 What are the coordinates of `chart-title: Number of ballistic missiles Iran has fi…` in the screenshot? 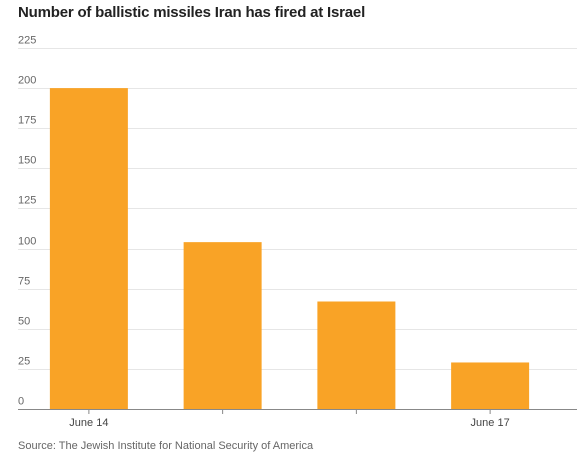 It's located at (192, 12).